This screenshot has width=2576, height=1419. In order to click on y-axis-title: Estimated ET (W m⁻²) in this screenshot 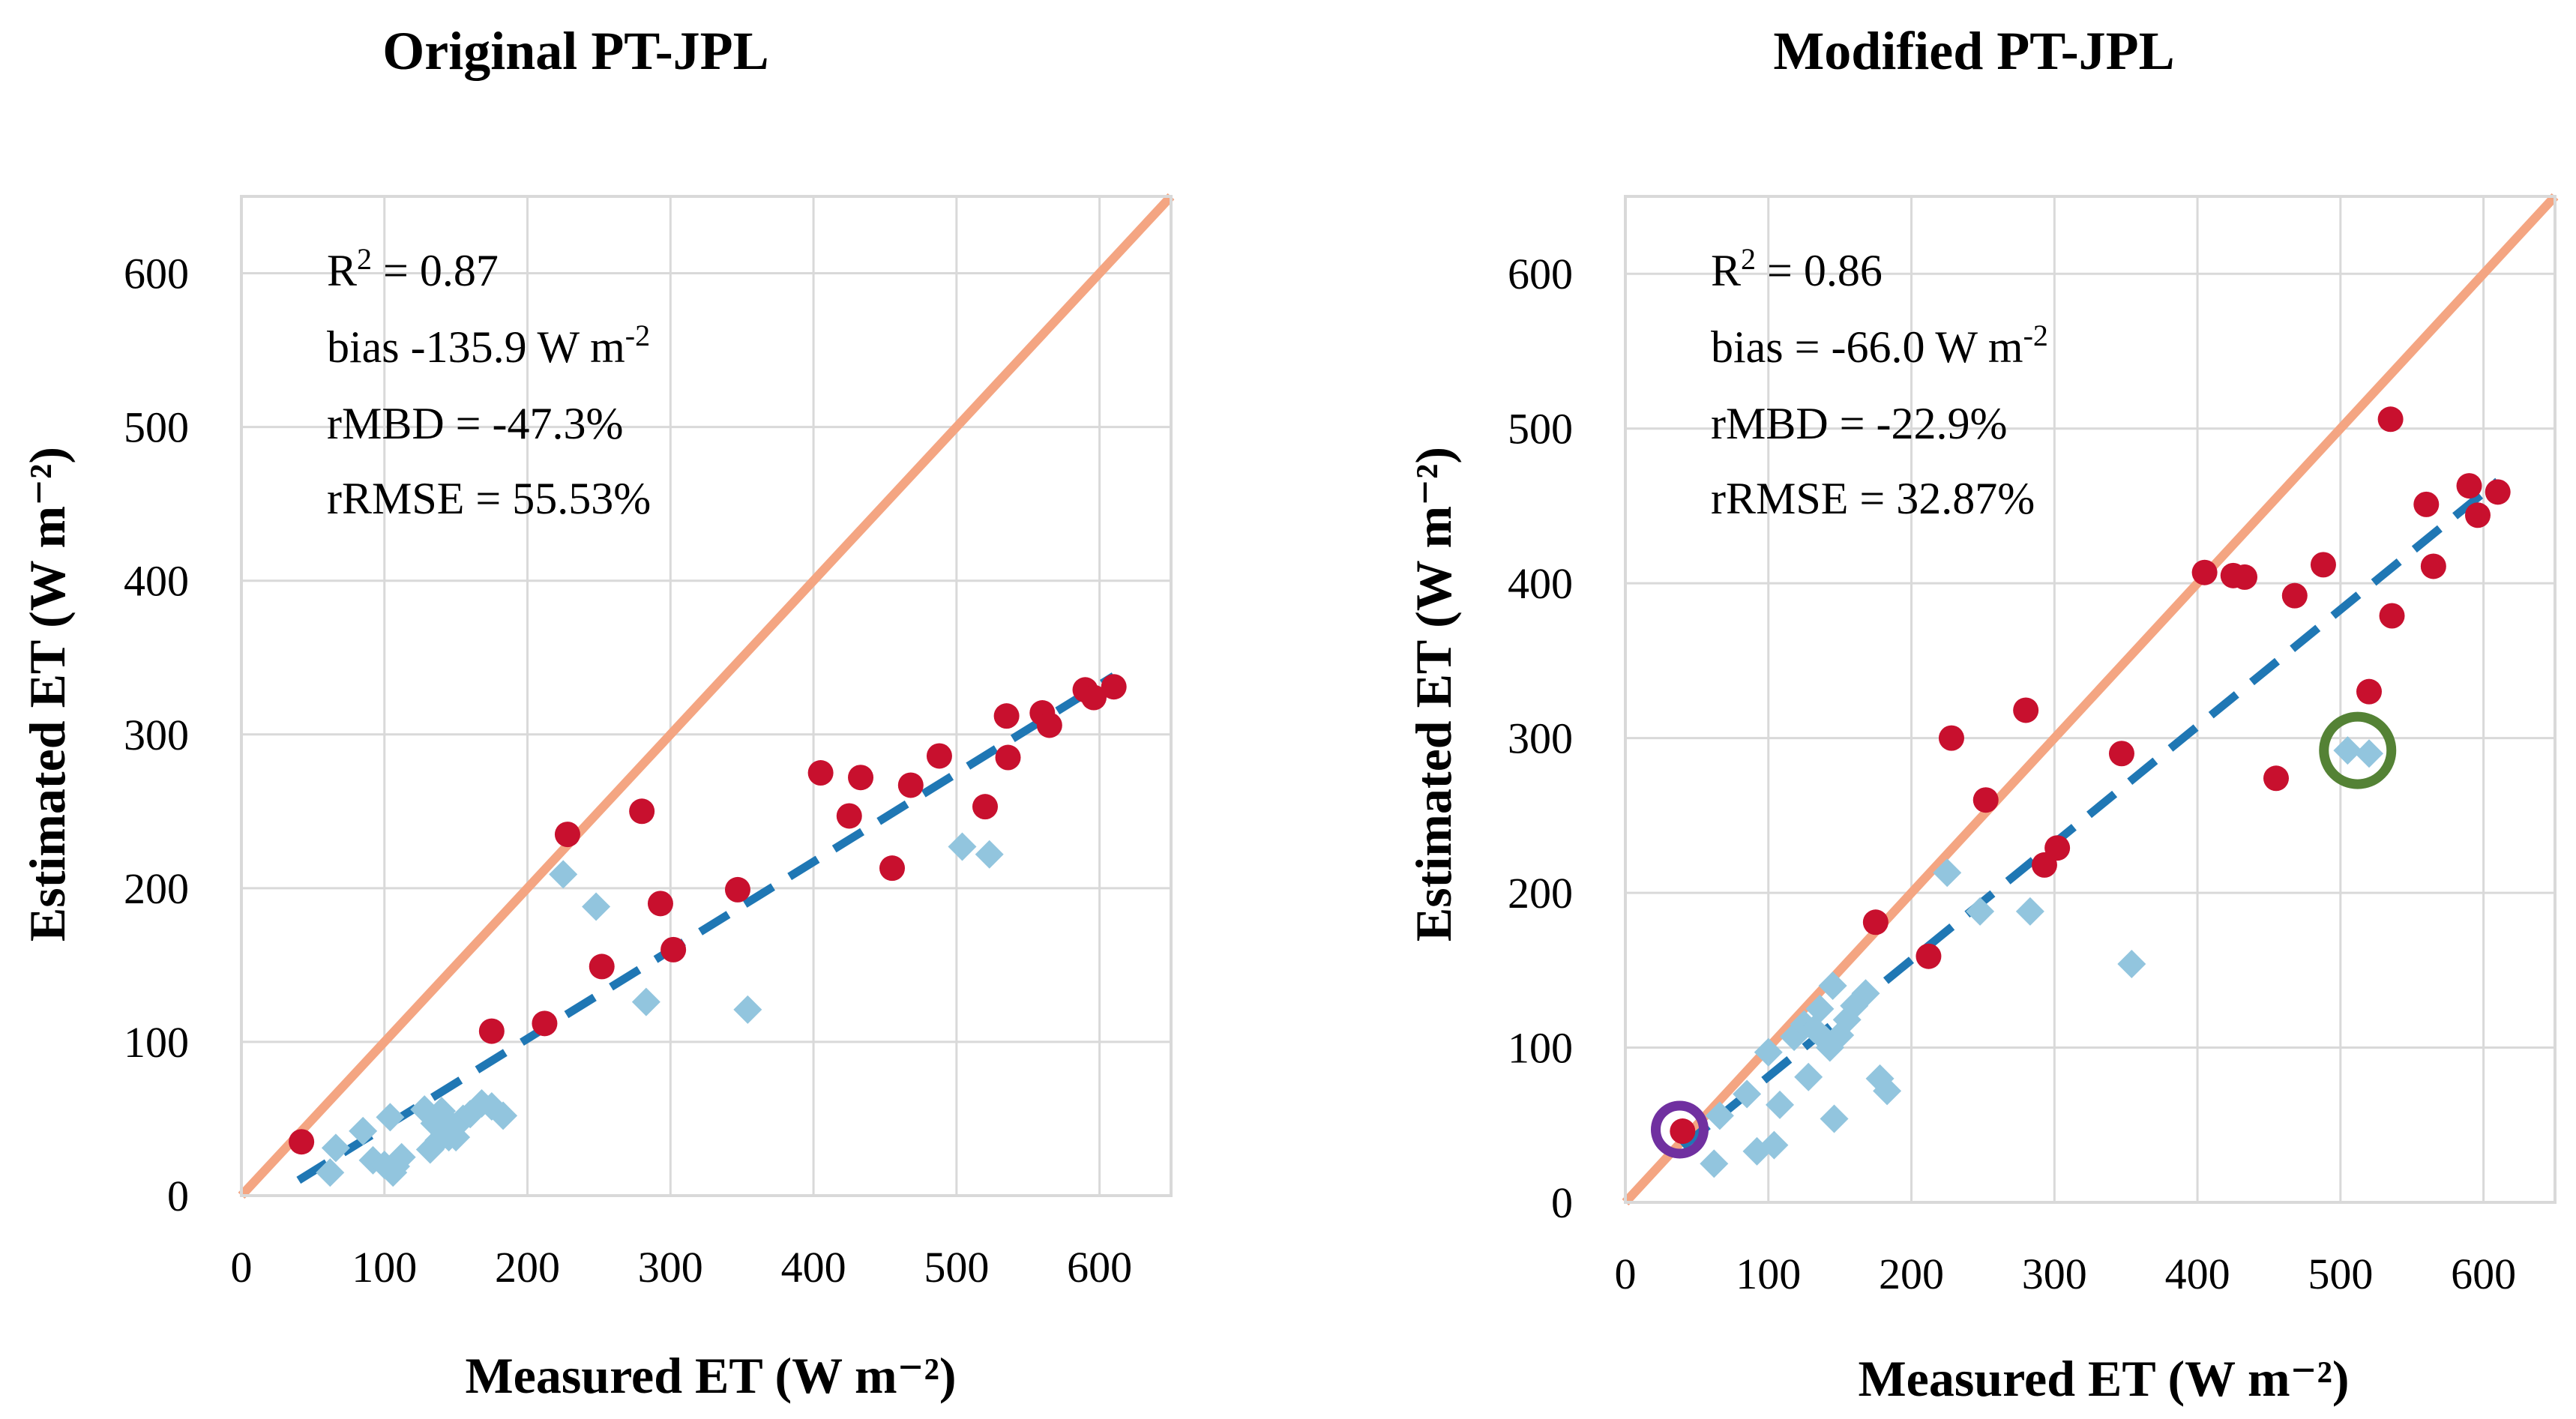, I will do `click(1434, 694)`.